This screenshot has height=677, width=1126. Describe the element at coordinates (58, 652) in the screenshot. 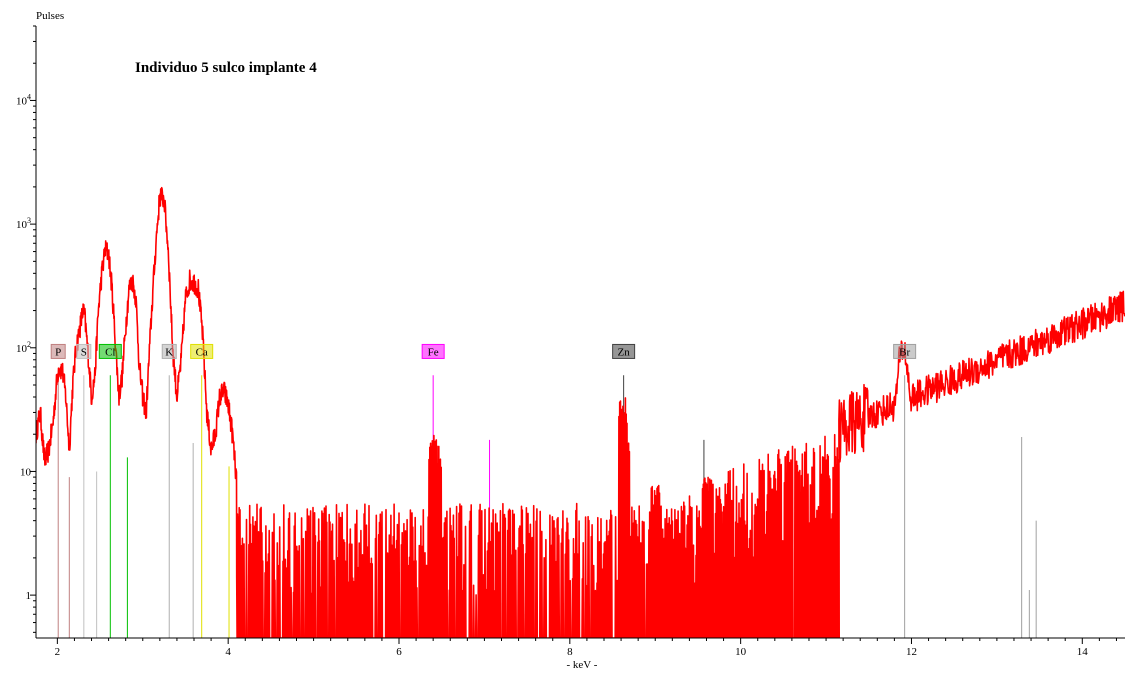

I see `x-tick-label: 2` at that location.